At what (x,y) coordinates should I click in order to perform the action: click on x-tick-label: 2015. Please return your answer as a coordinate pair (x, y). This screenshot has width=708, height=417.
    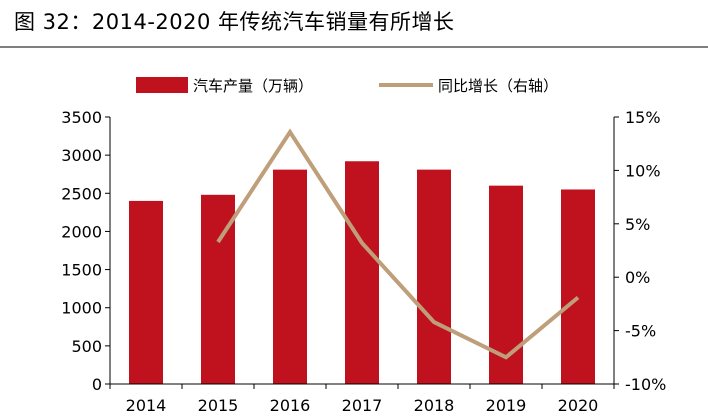
    Looking at the image, I should click on (218, 405).